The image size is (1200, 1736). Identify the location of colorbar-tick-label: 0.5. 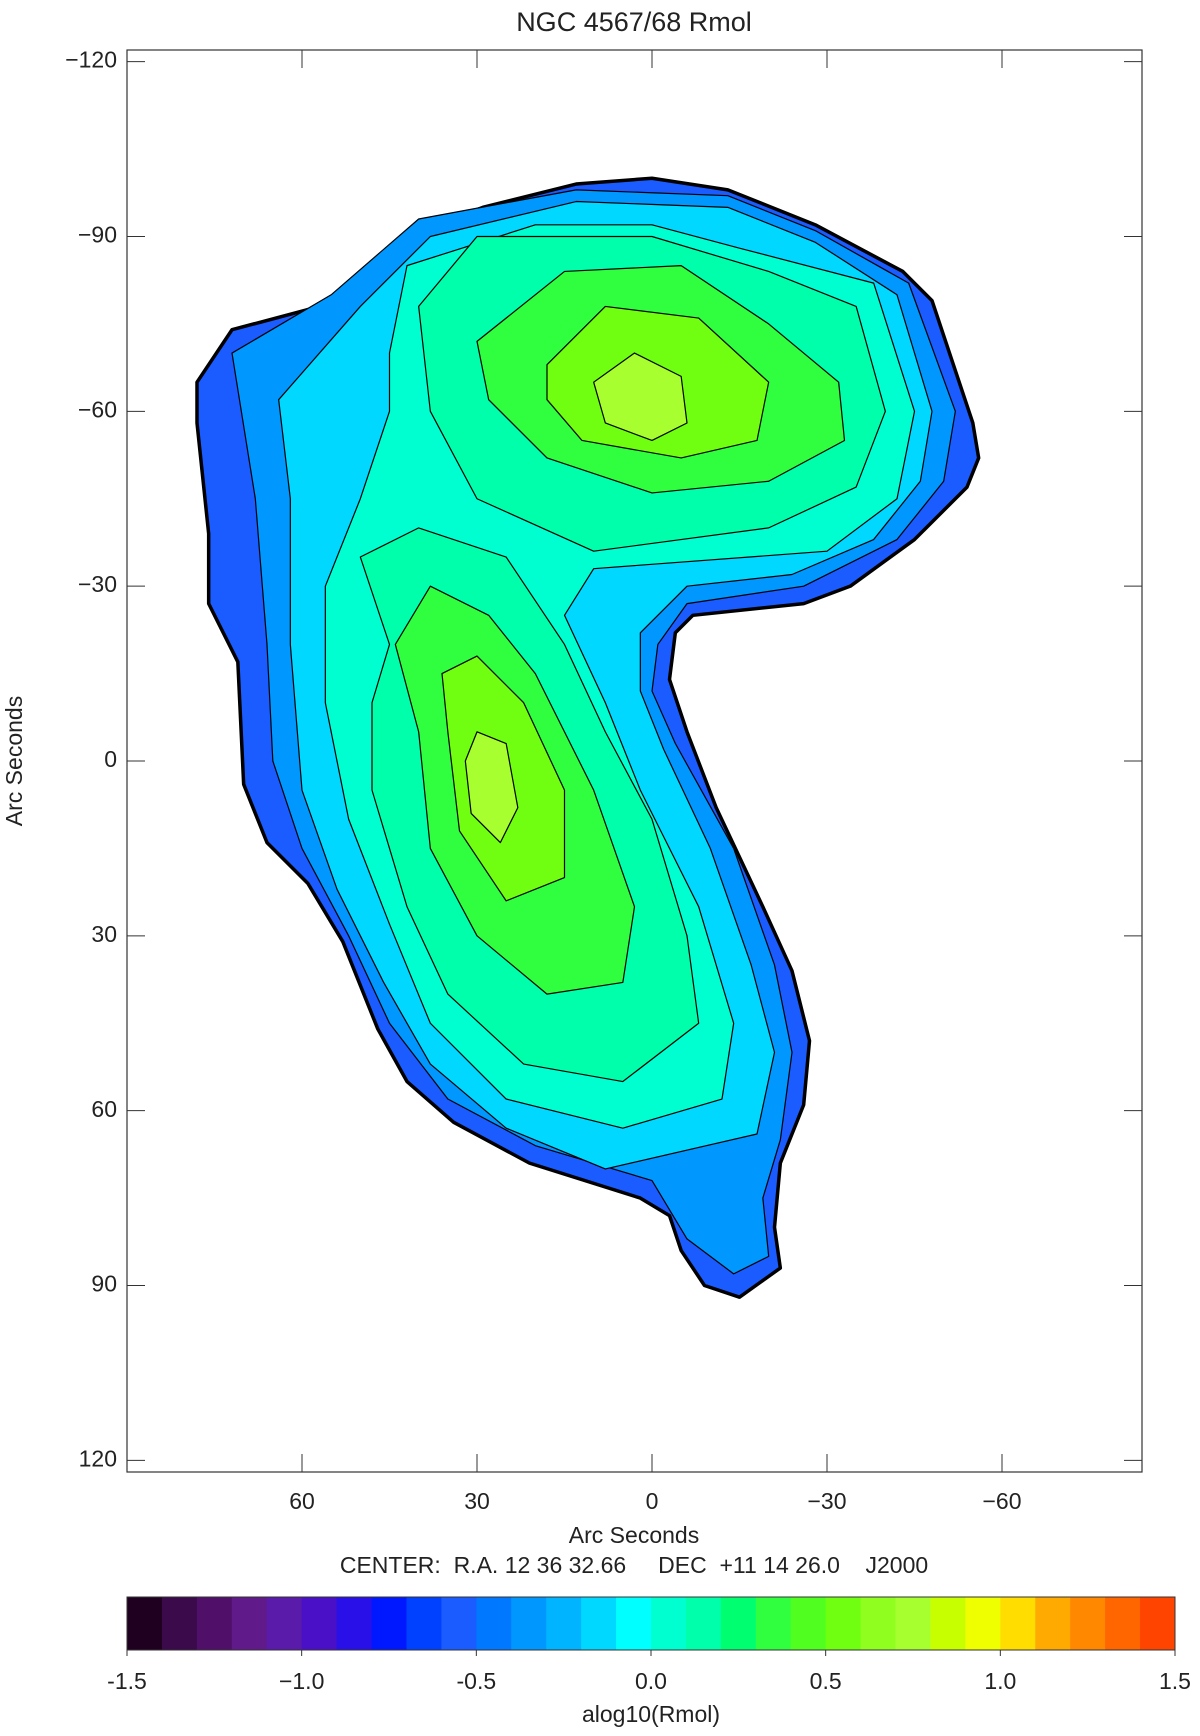
(826, 1681).